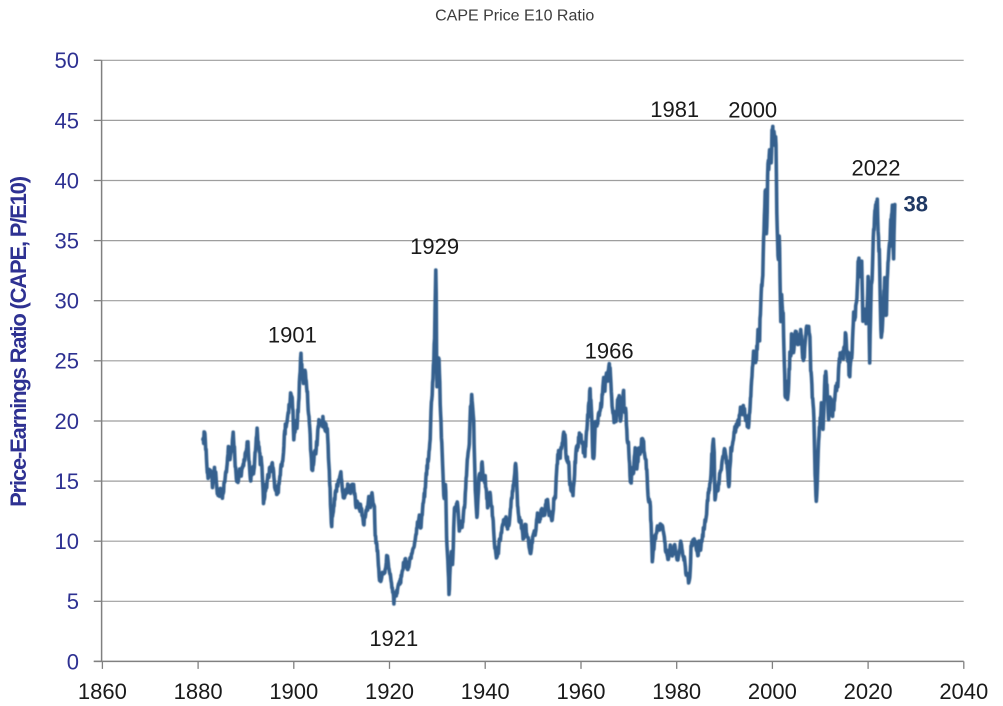  I want to click on svg-text: 30, so click(67, 301).